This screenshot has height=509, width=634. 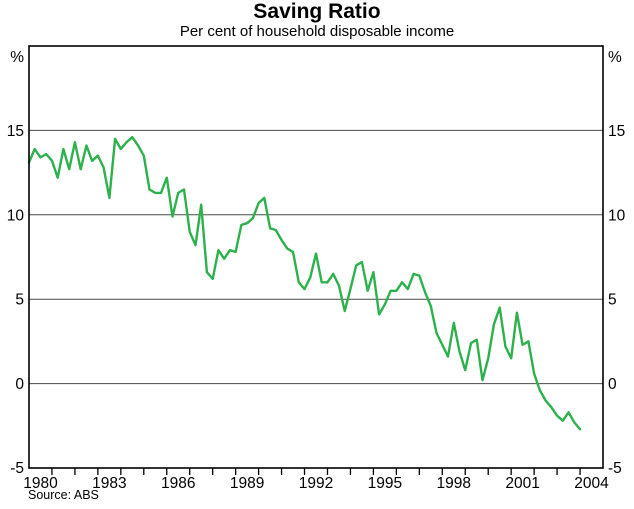 What do you see at coordinates (63, 495) in the screenshot?
I see `source-note: Source: ABS` at bounding box center [63, 495].